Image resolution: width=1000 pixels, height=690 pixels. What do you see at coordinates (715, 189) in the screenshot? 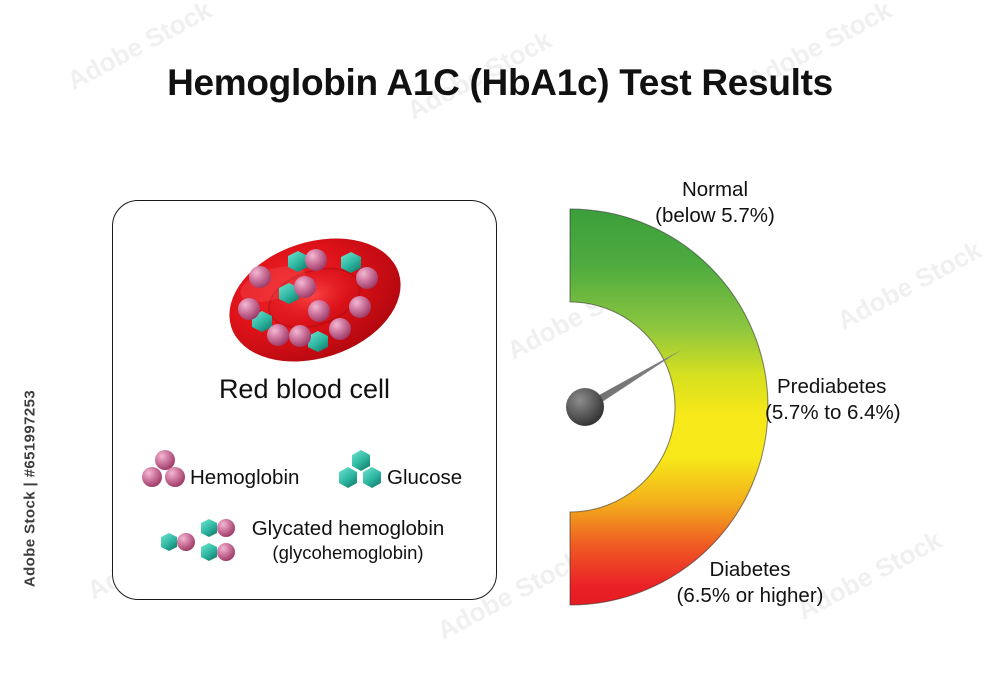
I see `gauge-label-normal-name: Normal` at bounding box center [715, 189].